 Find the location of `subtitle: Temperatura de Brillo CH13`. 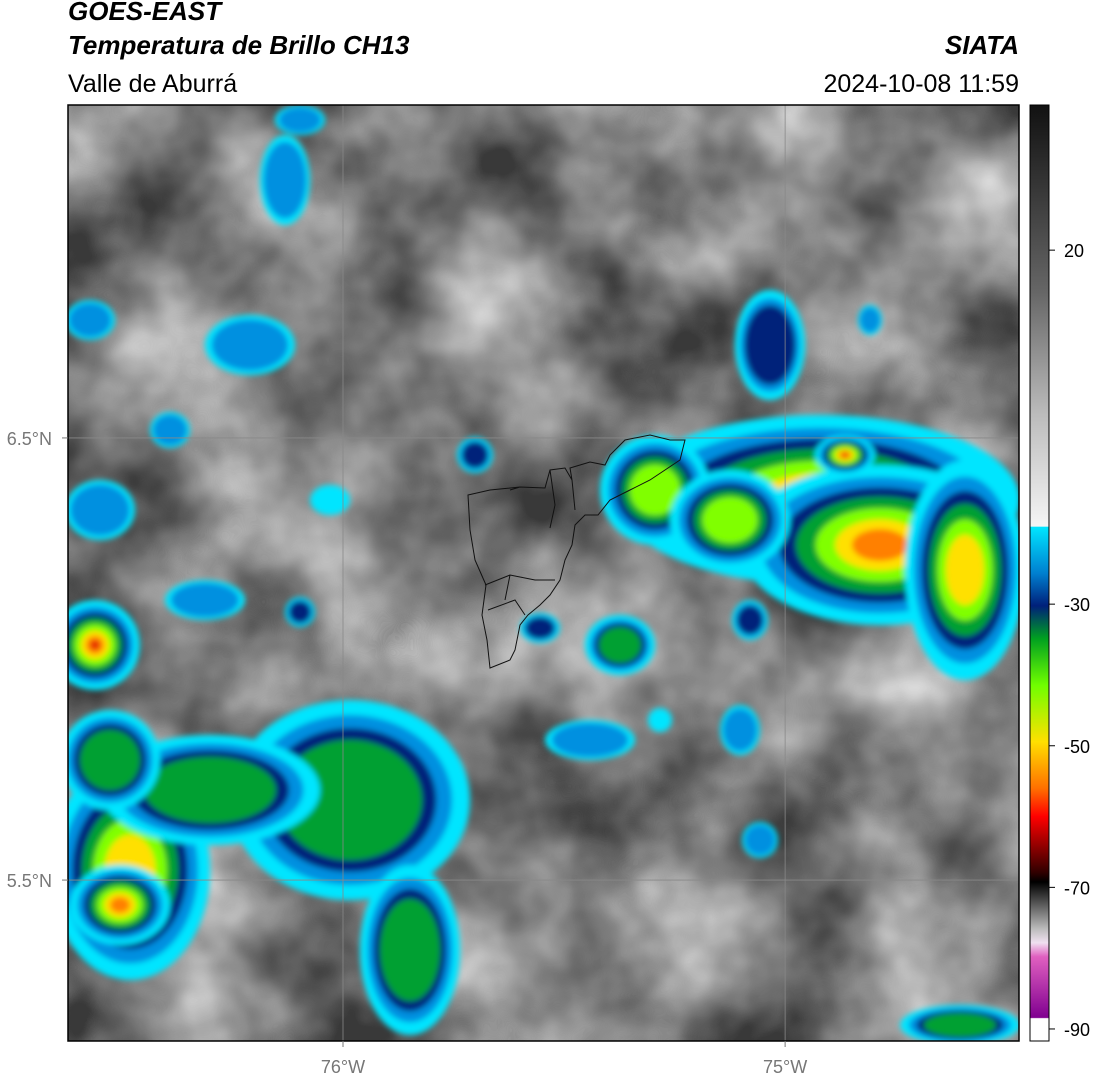

subtitle: Temperatura de Brillo CH13 is located at coordinates (239, 45).